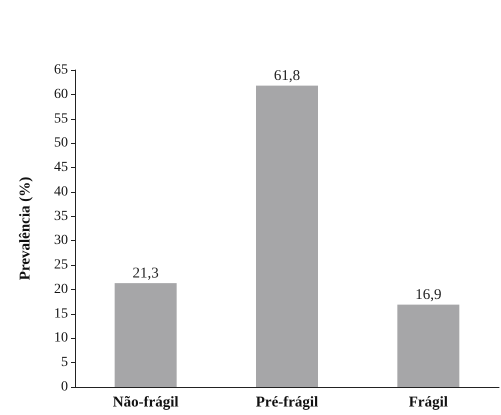 The height and width of the screenshot is (415, 501). Describe the element at coordinates (64, 387) in the screenshot. I see `y-tick-label: 0` at that location.